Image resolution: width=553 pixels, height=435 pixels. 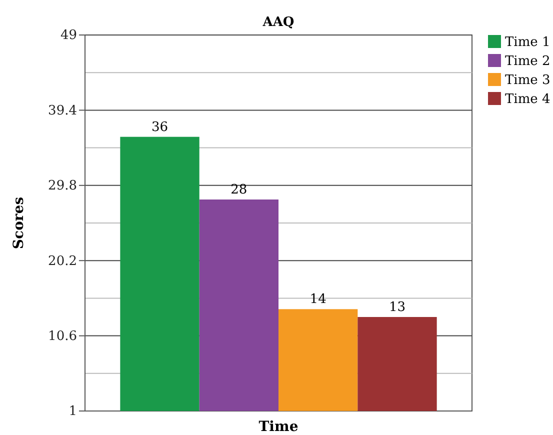 What do you see at coordinates (527, 61) in the screenshot?
I see `legend-label: Time 2` at bounding box center [527, 61].